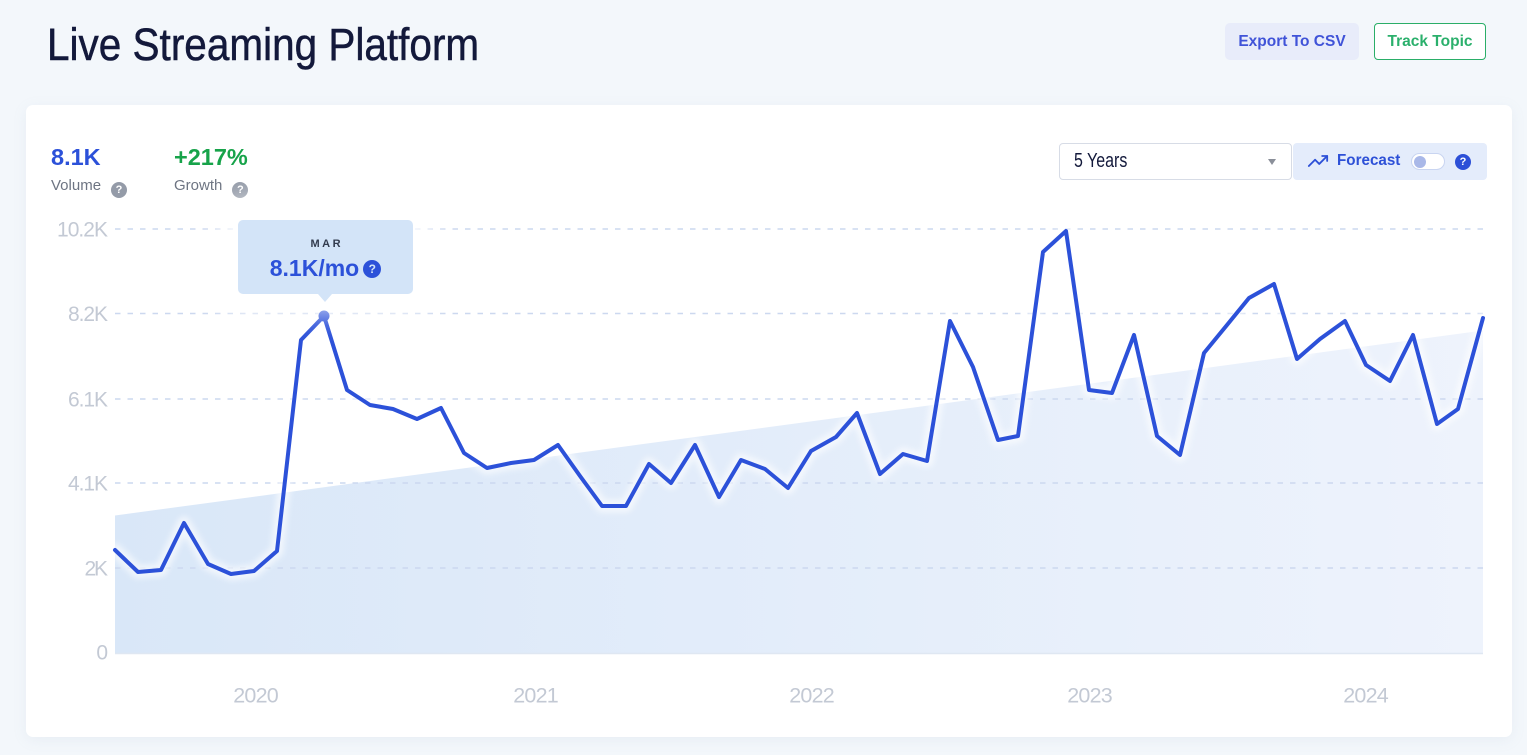 This screenshot has width=1527, height=755. Describe the element at coordinates (82, 230) in the screenshot. I see `svg-text: 10.2K` at that location.